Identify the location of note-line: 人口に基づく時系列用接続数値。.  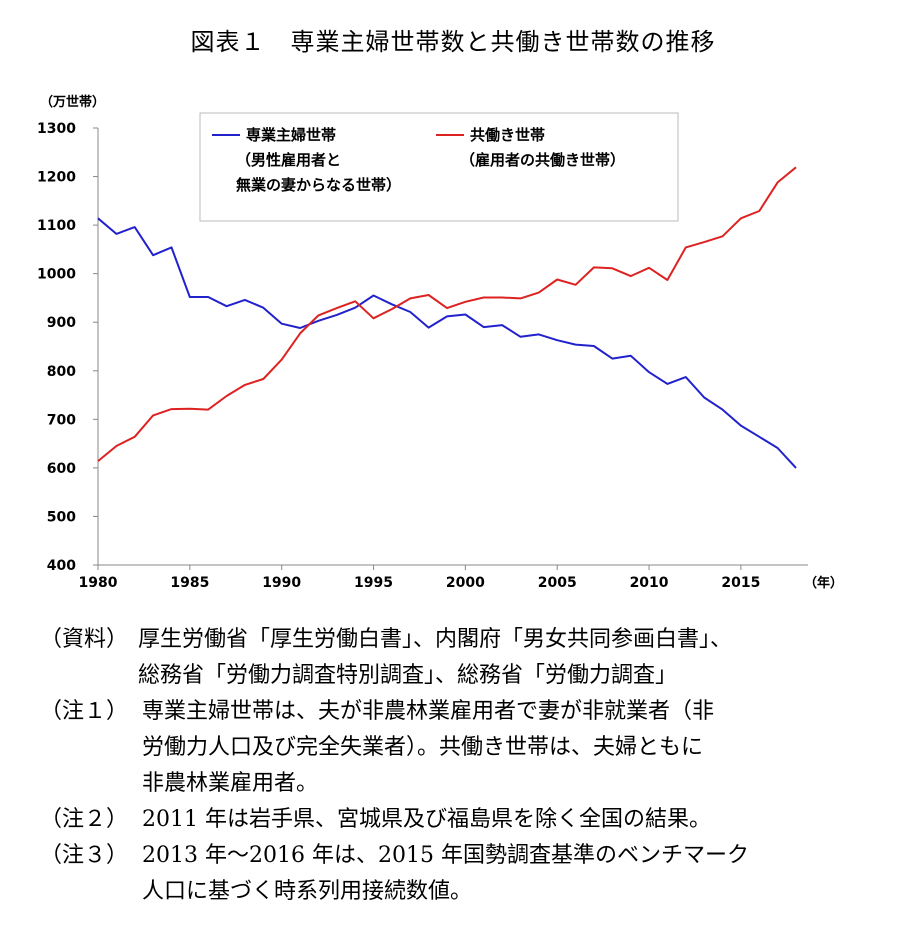
(307, 891).